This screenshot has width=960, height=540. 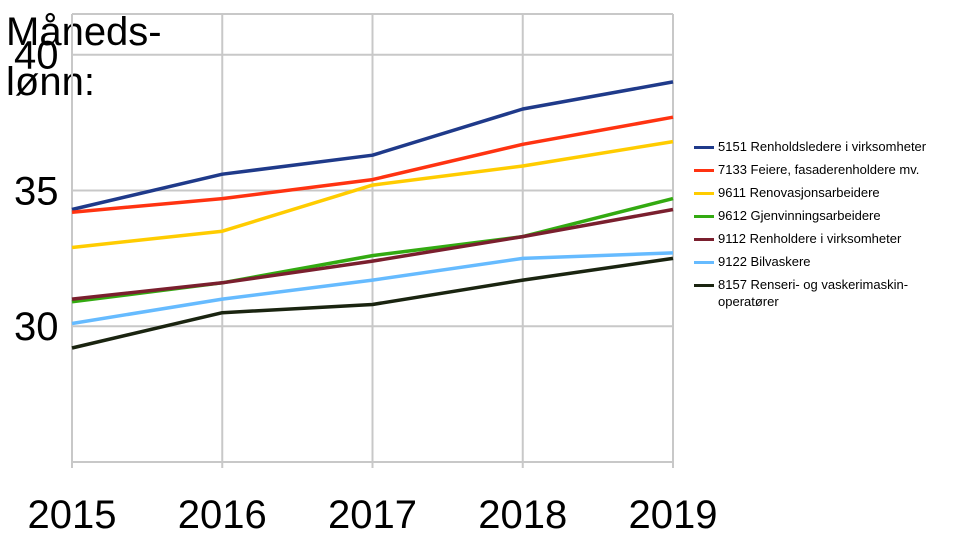 What do you see at coordinates (826, 261) in the screenshot?
I see `legend-item-5: 9122 Bilvaskere` at bounding box center [826, 261].